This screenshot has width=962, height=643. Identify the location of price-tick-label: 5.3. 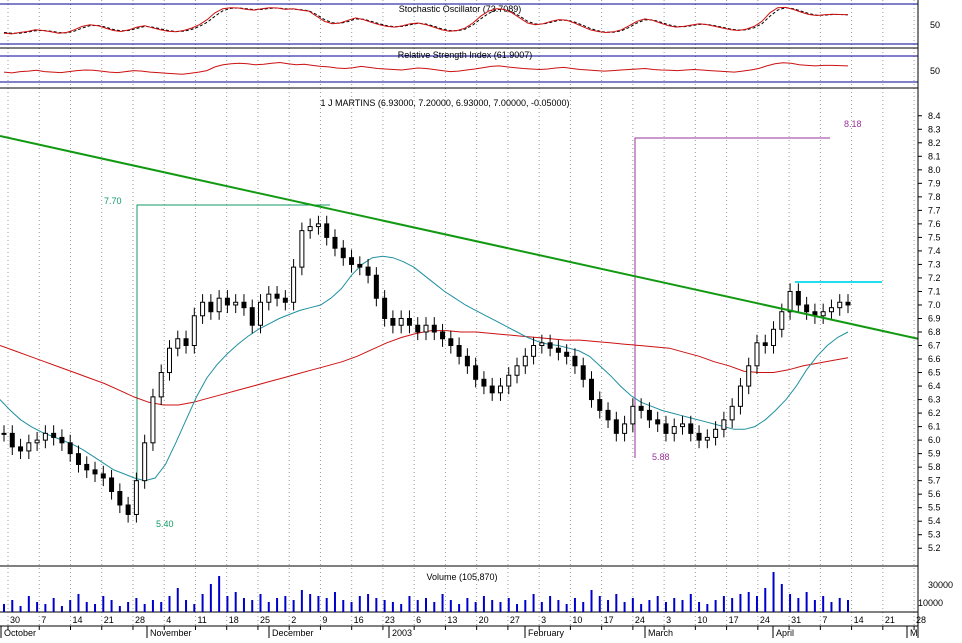
(934, 535).